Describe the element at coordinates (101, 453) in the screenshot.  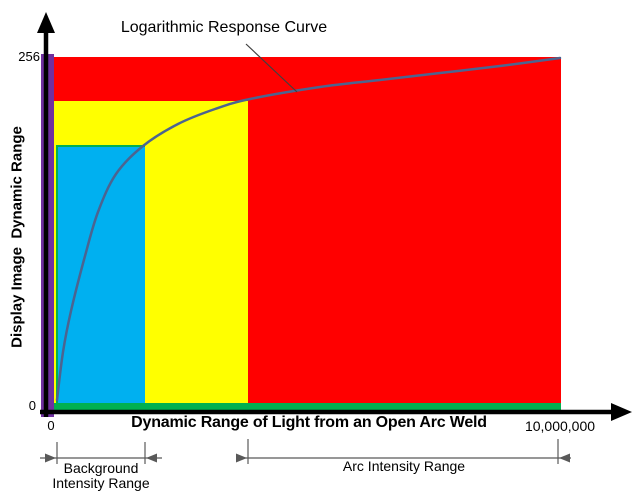
I see `background-range-dimension` at that location.